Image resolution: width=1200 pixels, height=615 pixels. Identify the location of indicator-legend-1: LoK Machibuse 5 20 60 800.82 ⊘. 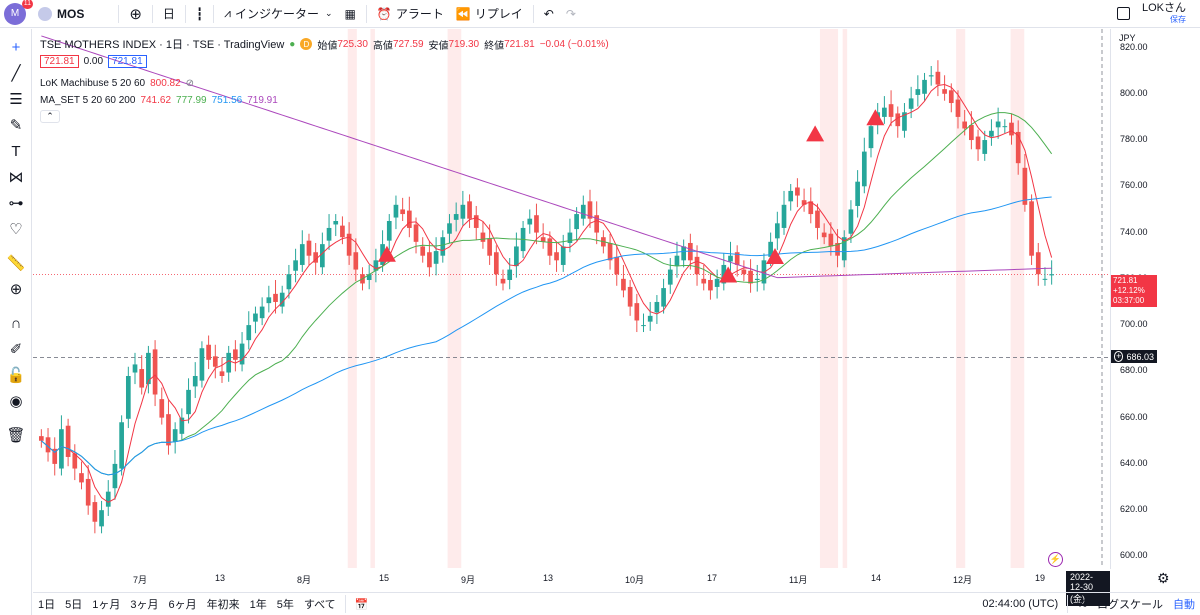
(119, 83).